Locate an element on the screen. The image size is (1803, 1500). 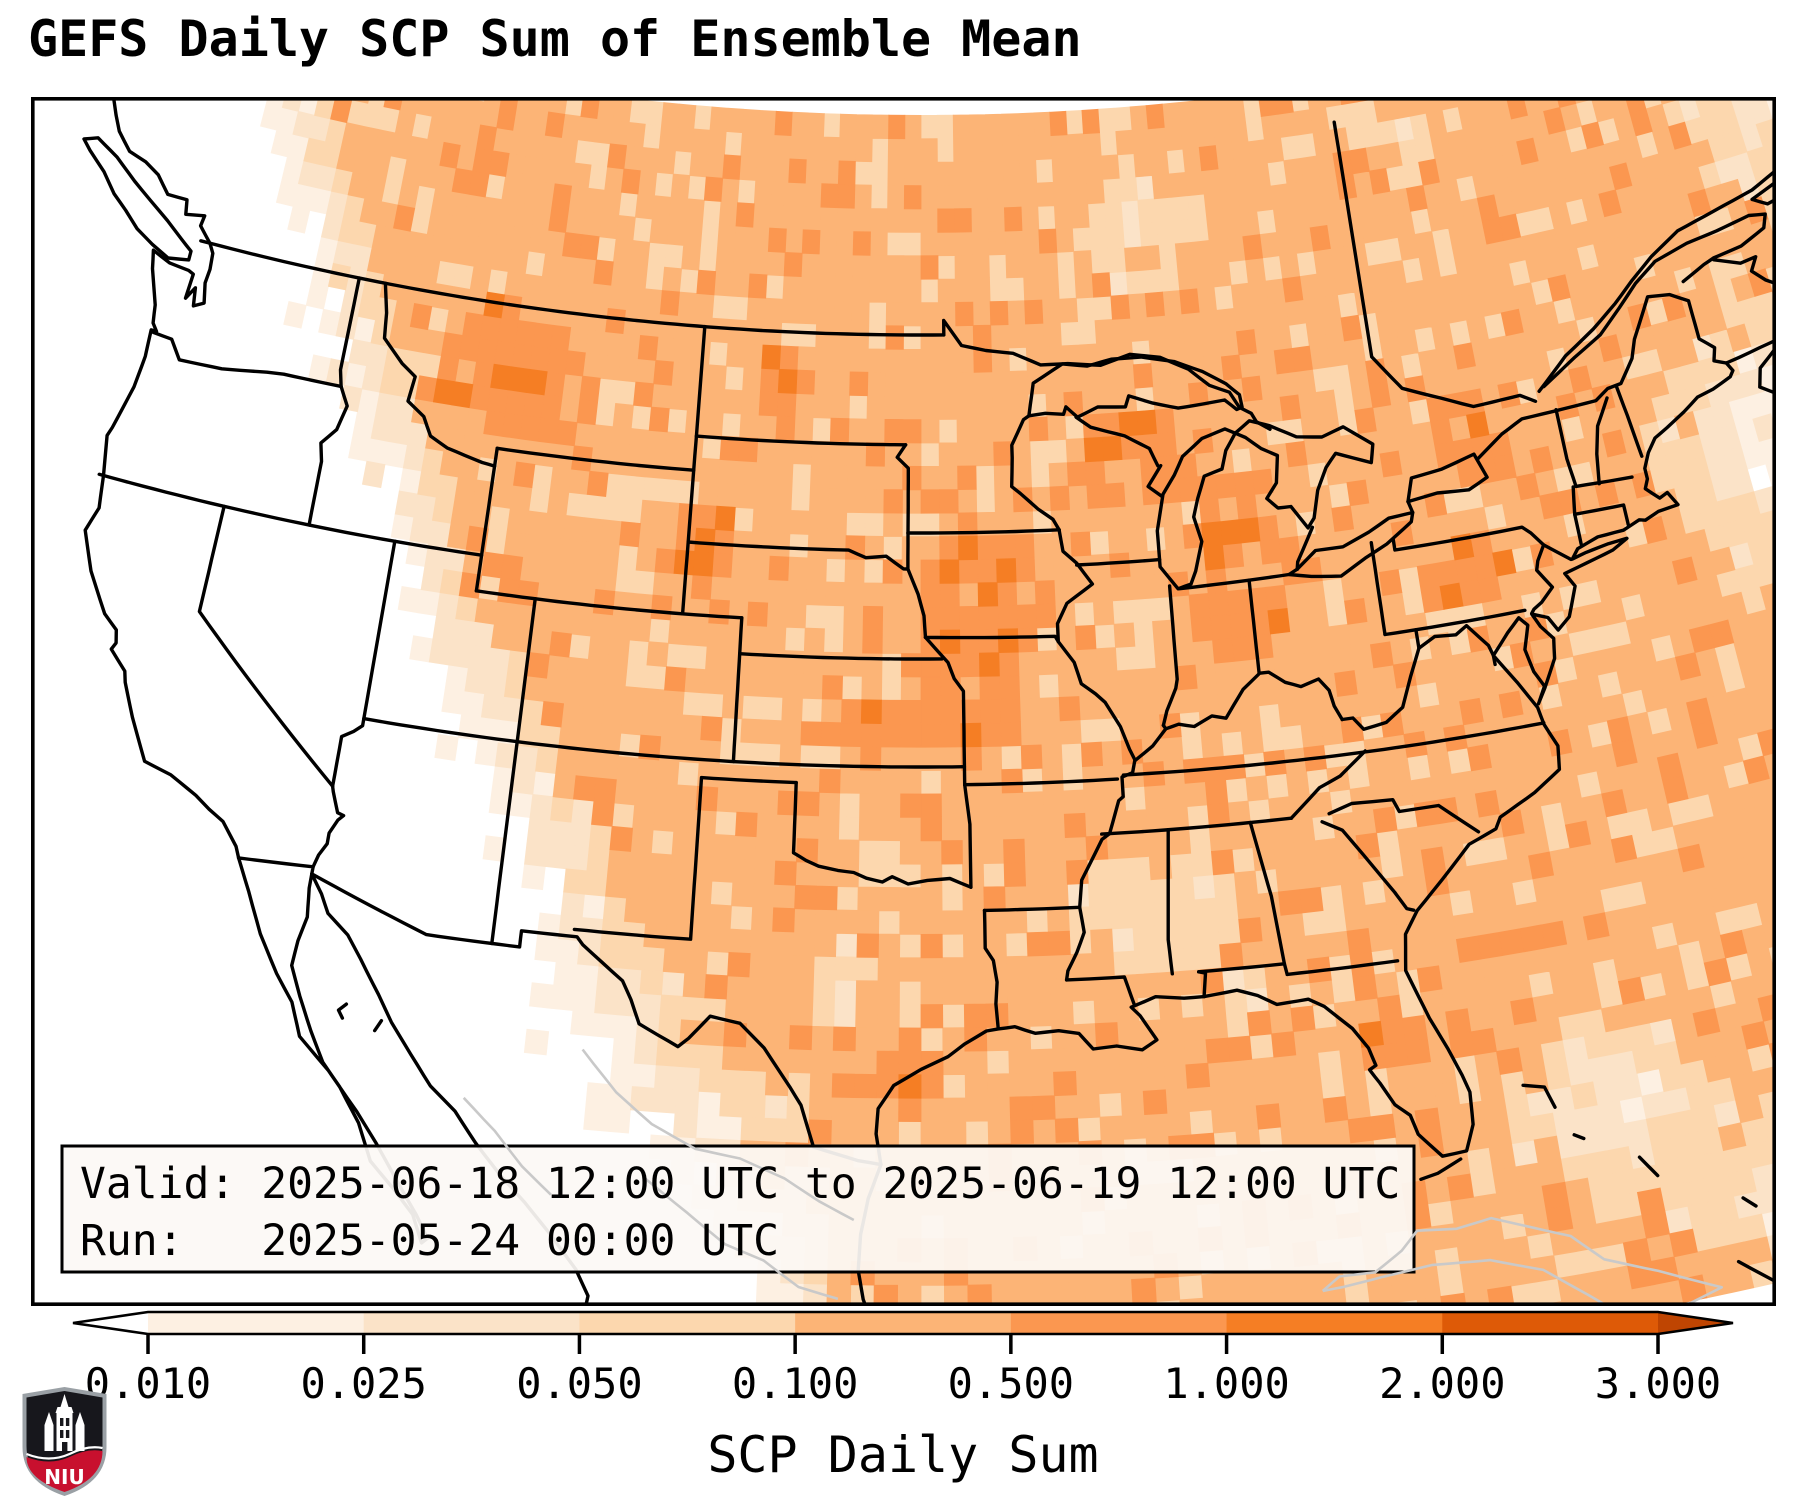
colorbar-tick-label: 0.500 is located at coordinates (1011, 1383).